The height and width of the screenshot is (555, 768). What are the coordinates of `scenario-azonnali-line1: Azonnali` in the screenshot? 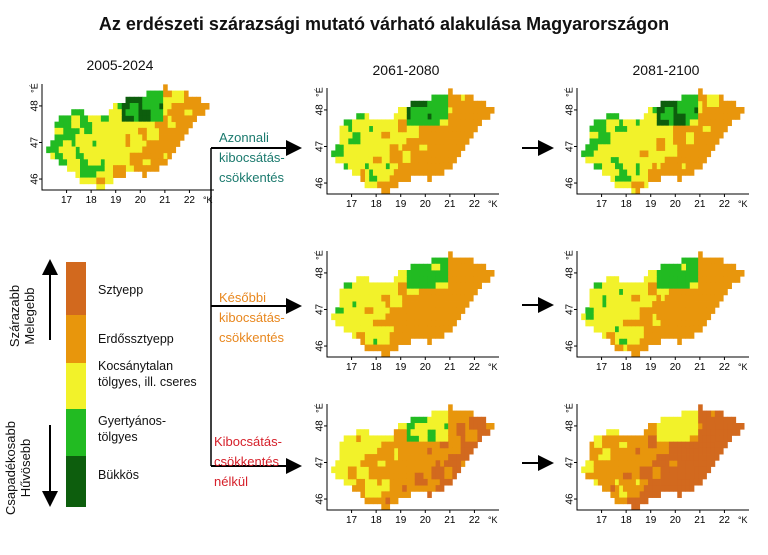 It's located at (244, 137).